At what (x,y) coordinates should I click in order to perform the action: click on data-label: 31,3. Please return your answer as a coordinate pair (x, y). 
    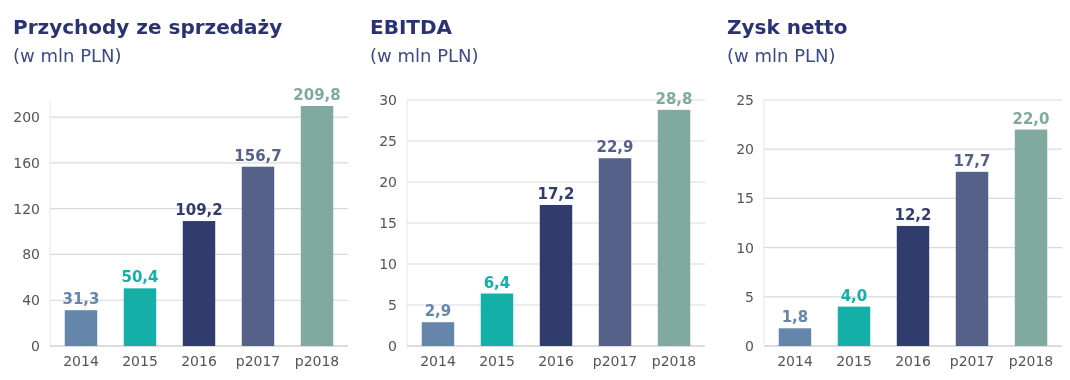
    Looking at the image, I should click on (81, 299).